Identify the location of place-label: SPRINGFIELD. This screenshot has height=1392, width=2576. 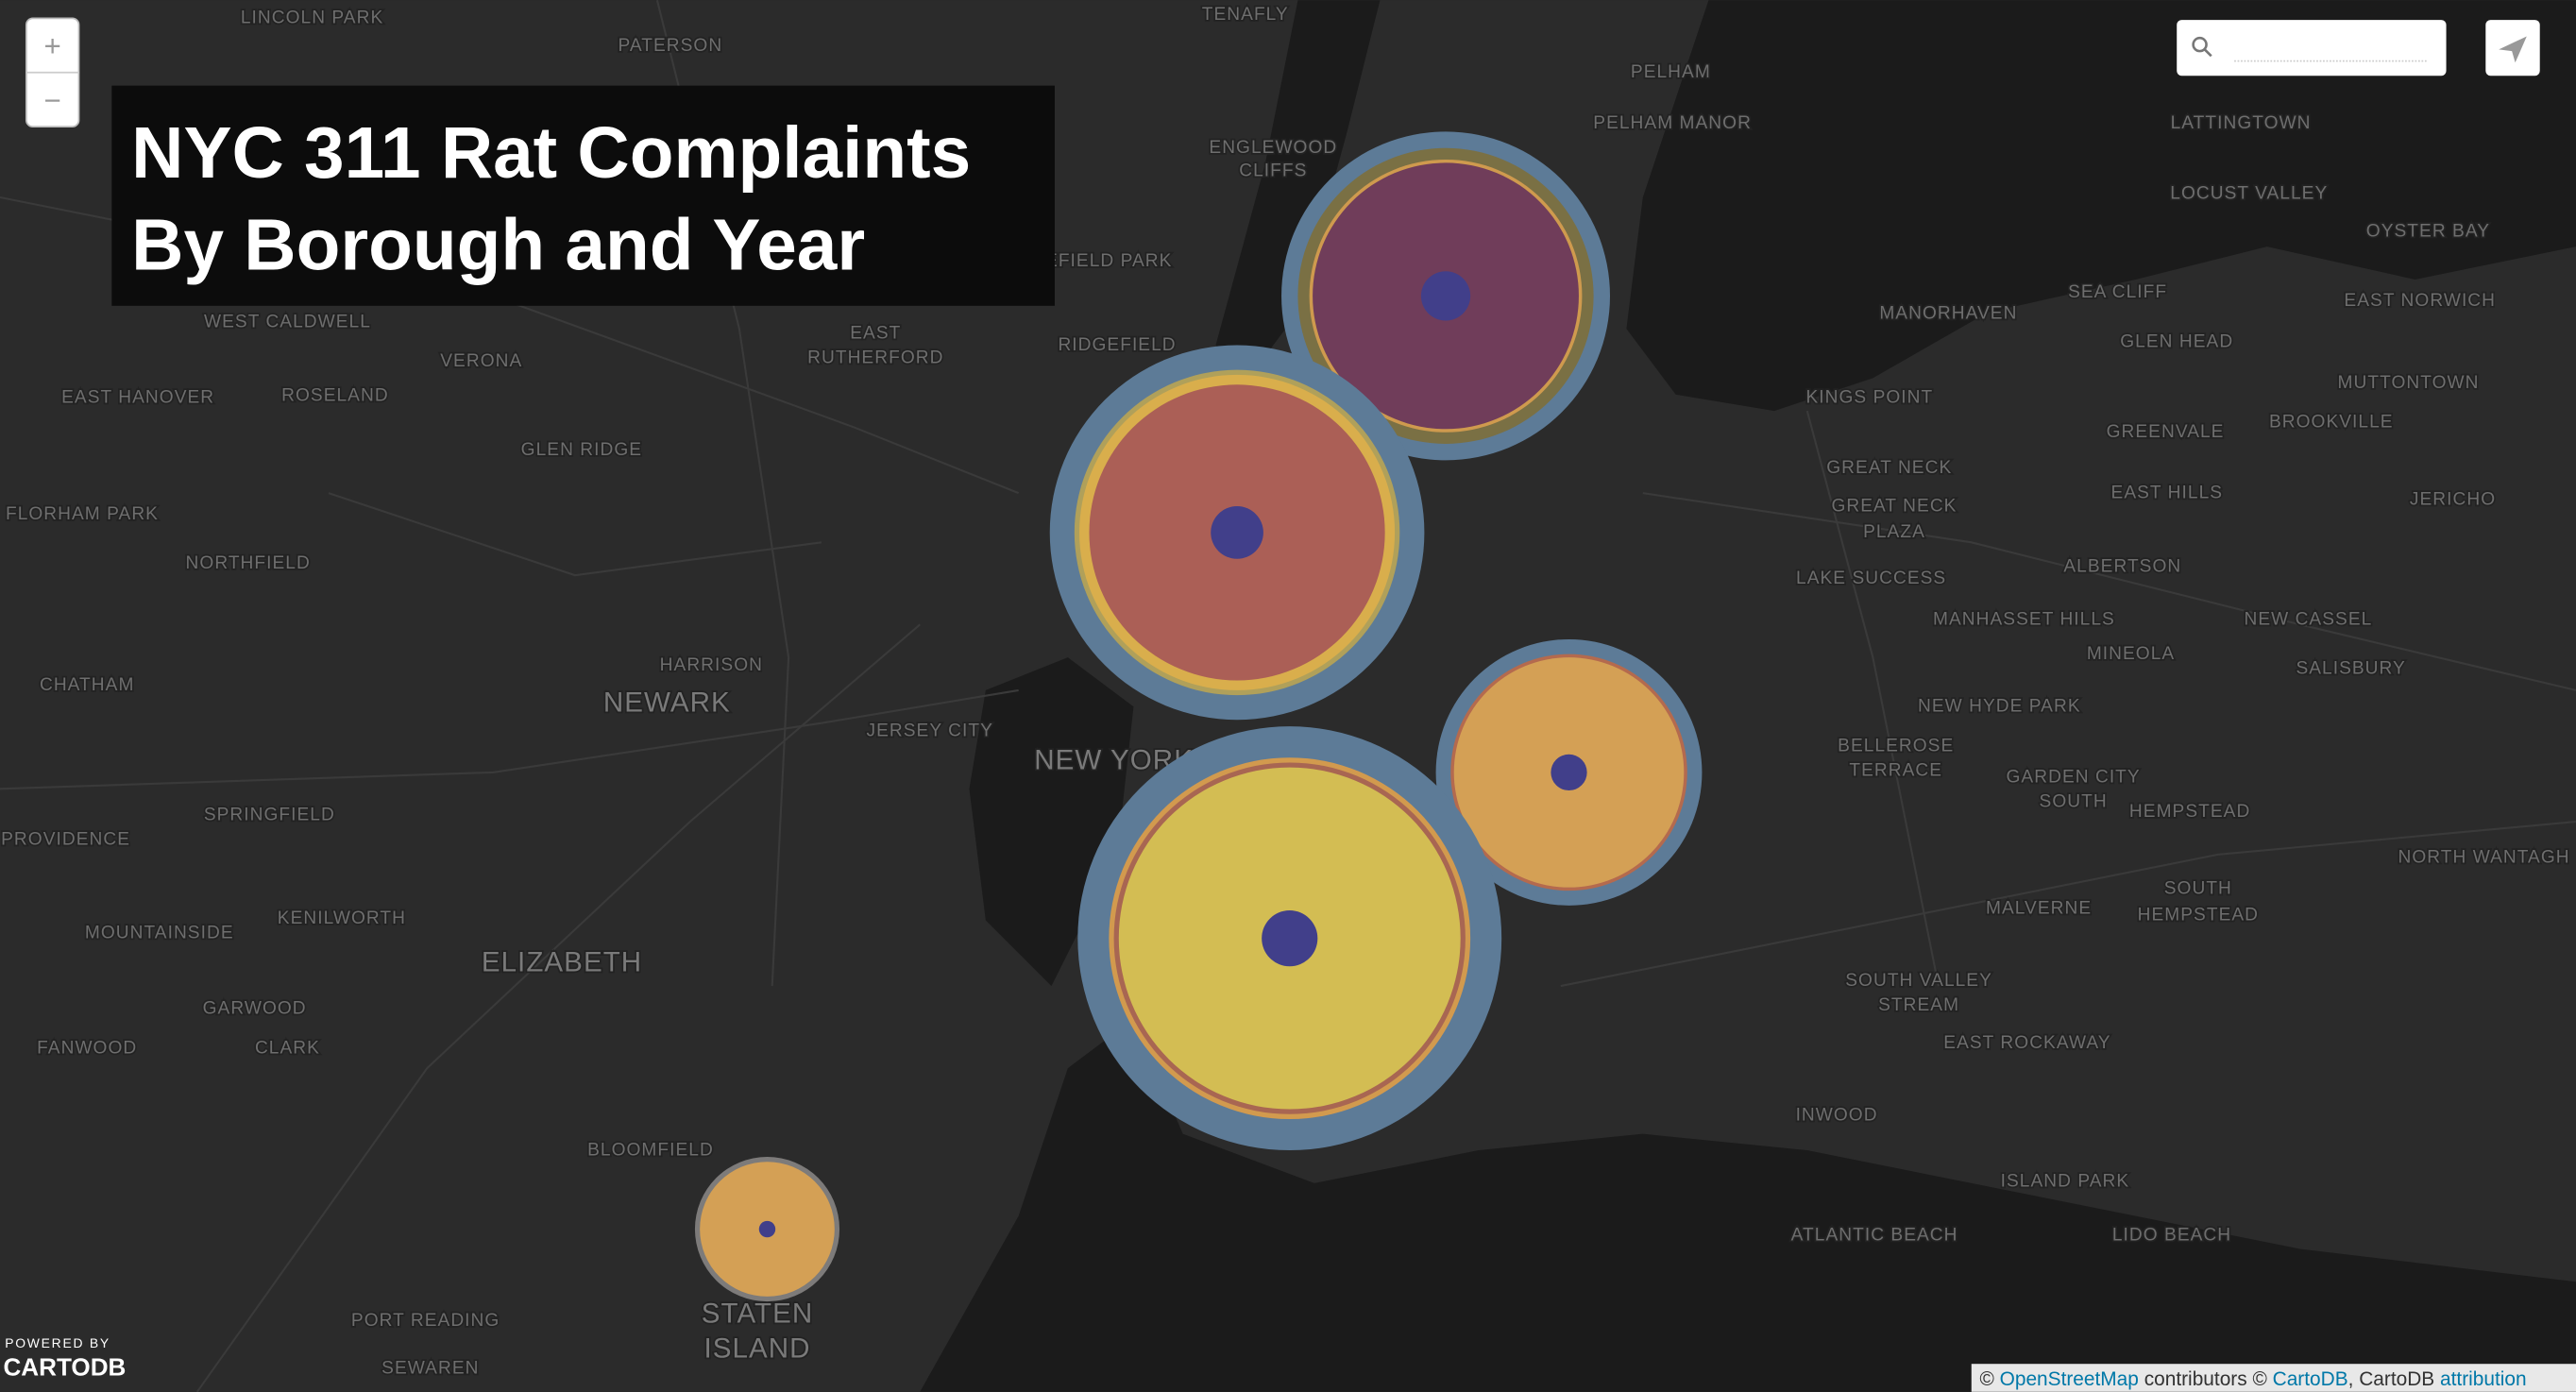
(269, 814).